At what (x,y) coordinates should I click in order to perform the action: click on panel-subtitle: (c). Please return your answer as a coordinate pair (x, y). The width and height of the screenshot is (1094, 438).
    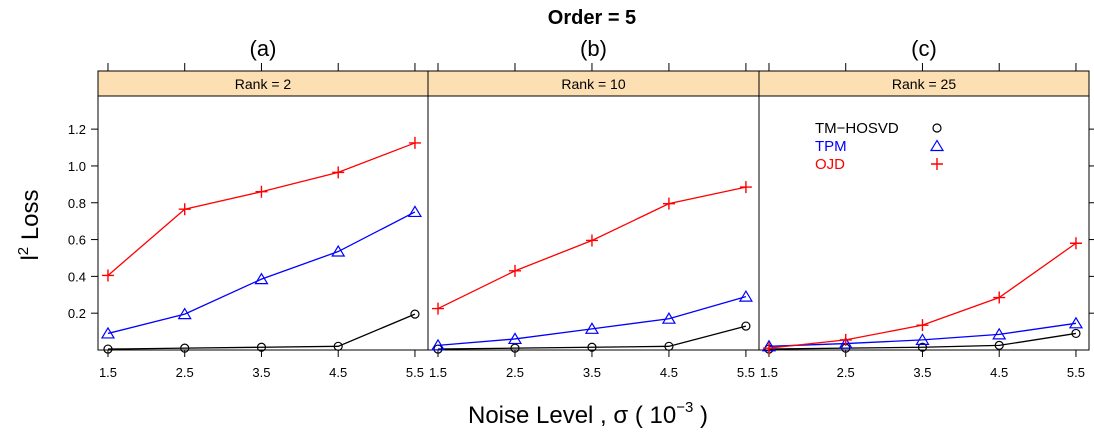
    Looking at the image, I should click on (924, 48).